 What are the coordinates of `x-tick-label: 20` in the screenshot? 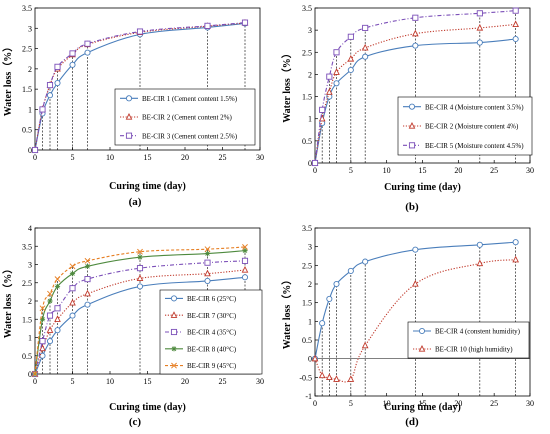 It's located at (458, 170).